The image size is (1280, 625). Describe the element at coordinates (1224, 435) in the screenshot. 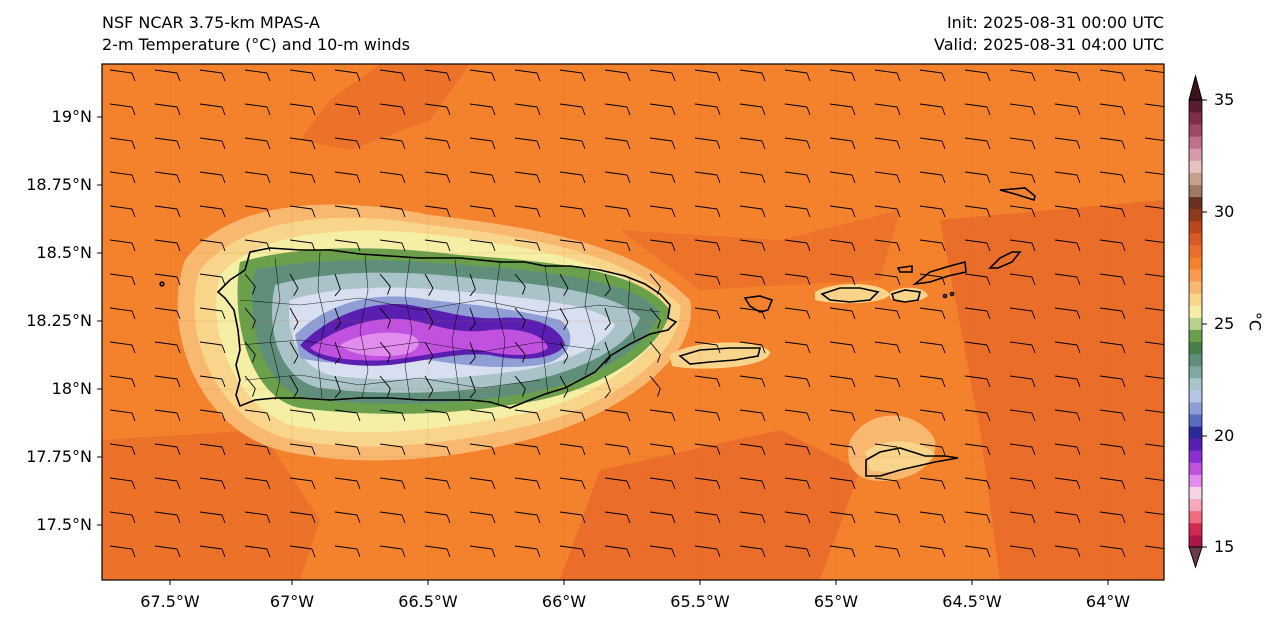

I see `colorbar-tick-label: 20` at that location.